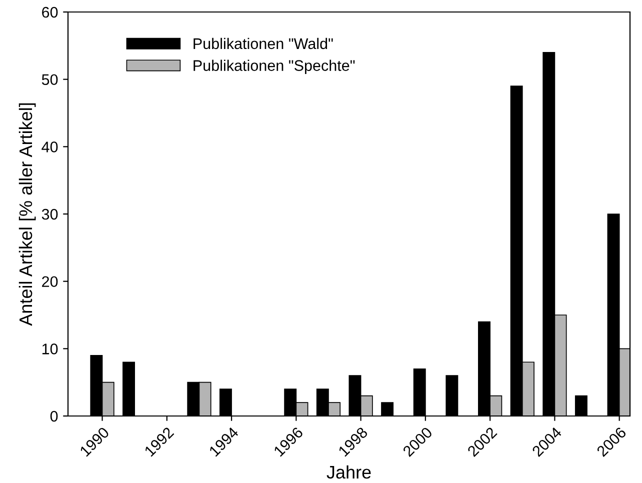  I want to click on y-axis-title: Anteil Artikel [% aller Artikel], so click(27, 214).